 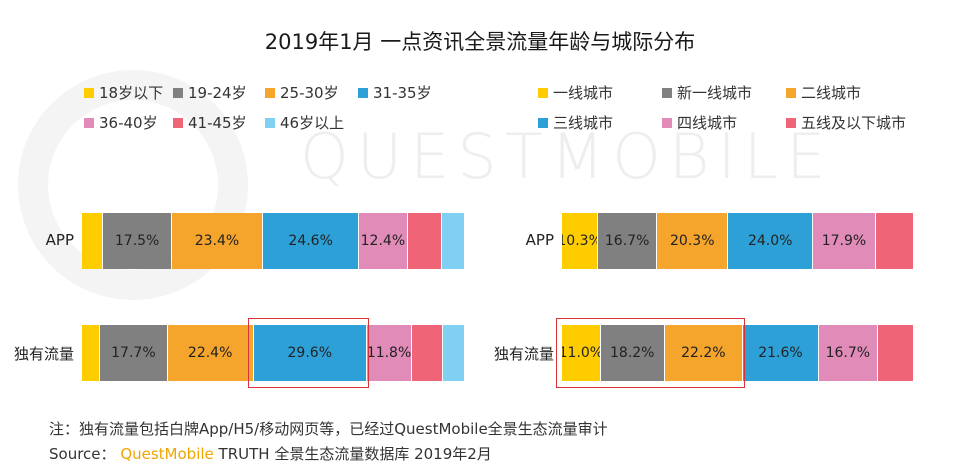 I want to click on data-label: 20.3%, so click(x=692, y=241).